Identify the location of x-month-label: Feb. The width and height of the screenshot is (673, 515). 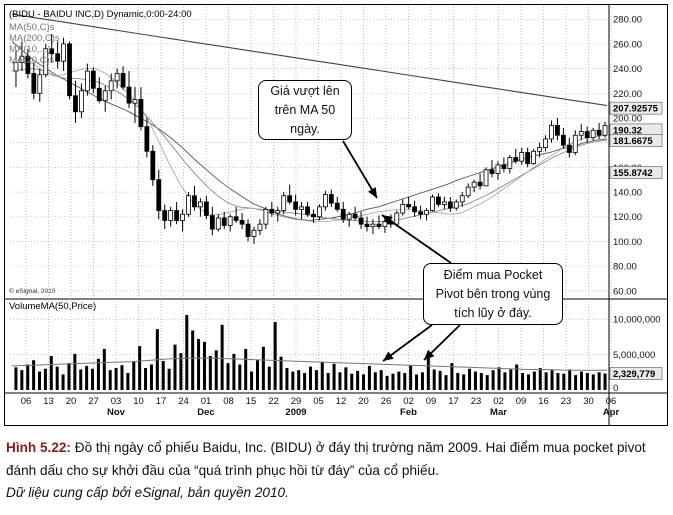
(408, 412).